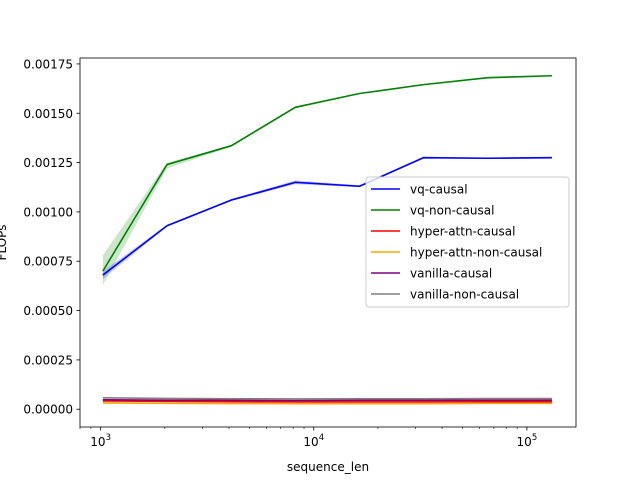 This screenshot has height=480, width=640. I want to click on y-axis-label: FLOPs, so click(4, 243).